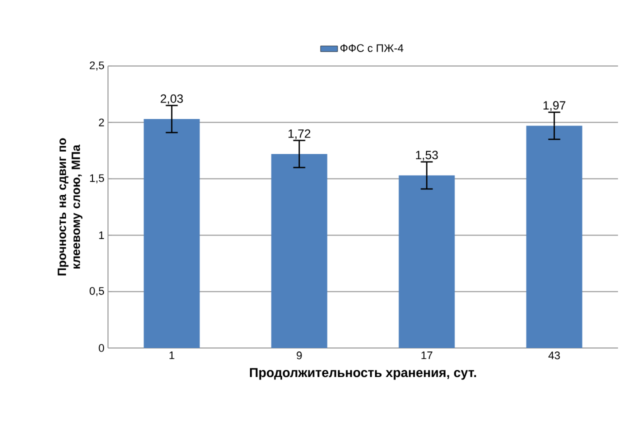  I want to click on y-tick-label: 2, so click(101, 122).